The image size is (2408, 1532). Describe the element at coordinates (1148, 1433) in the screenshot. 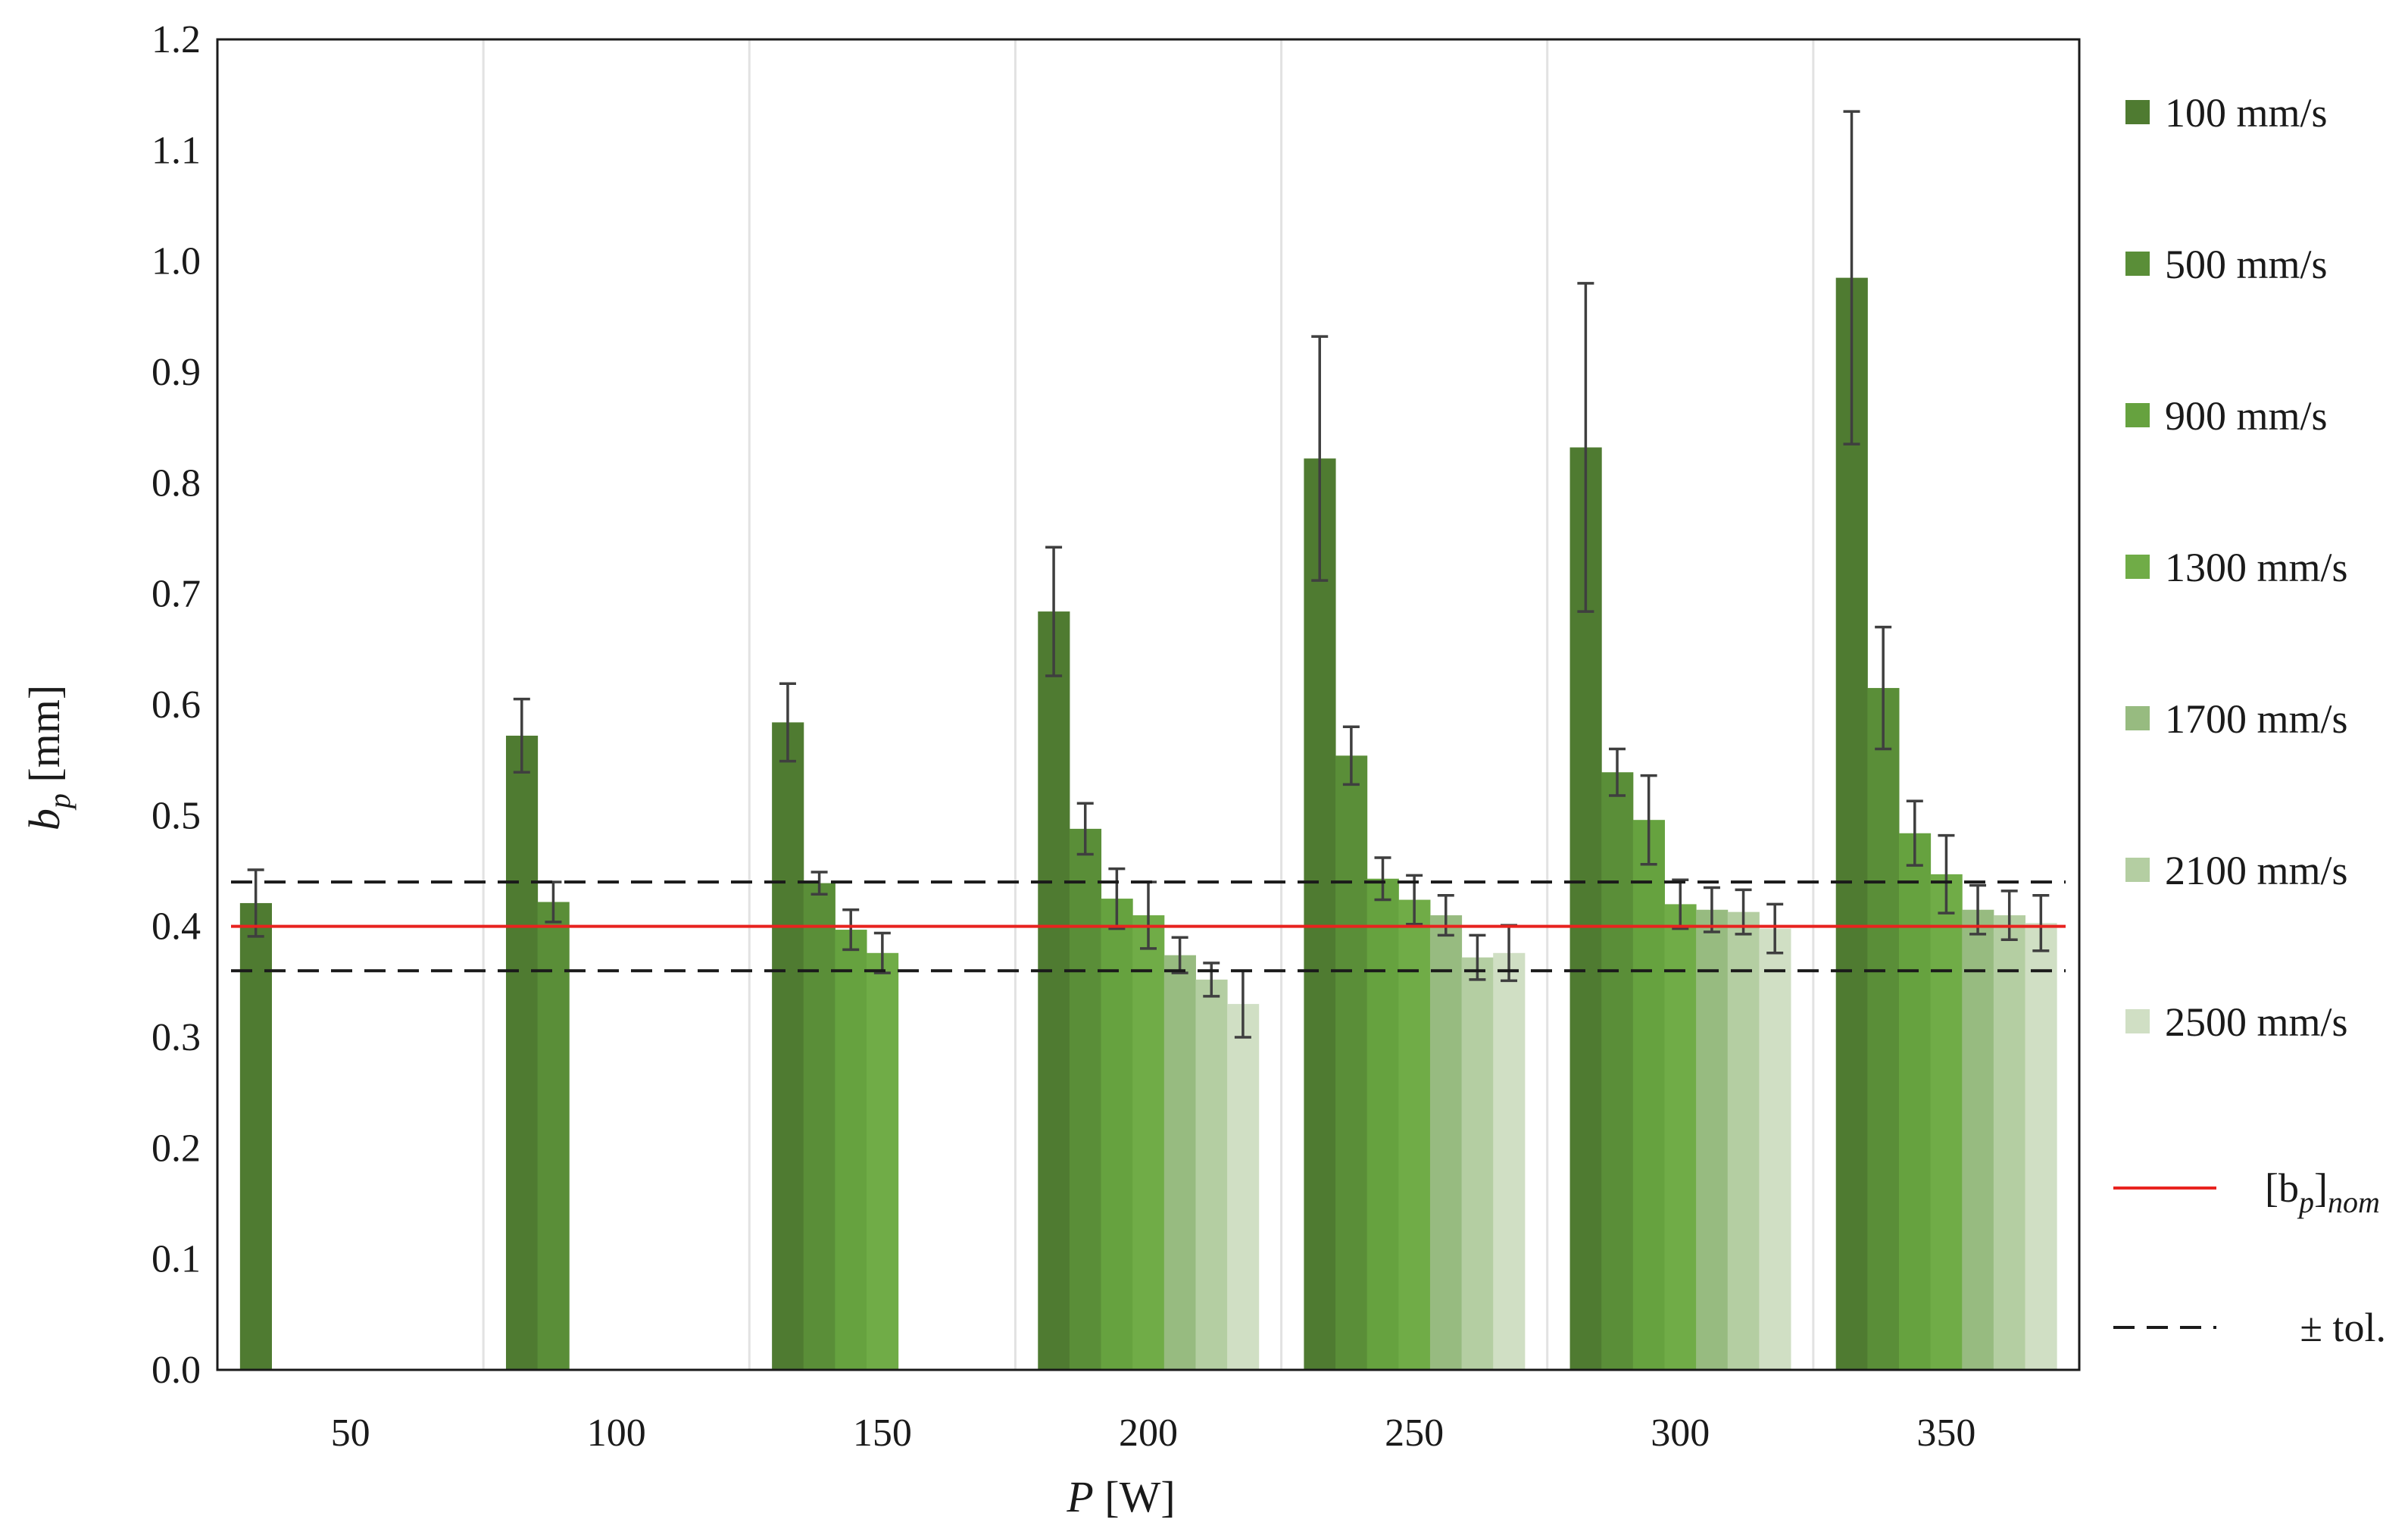

I see `x-tick-label: 200` at that location.